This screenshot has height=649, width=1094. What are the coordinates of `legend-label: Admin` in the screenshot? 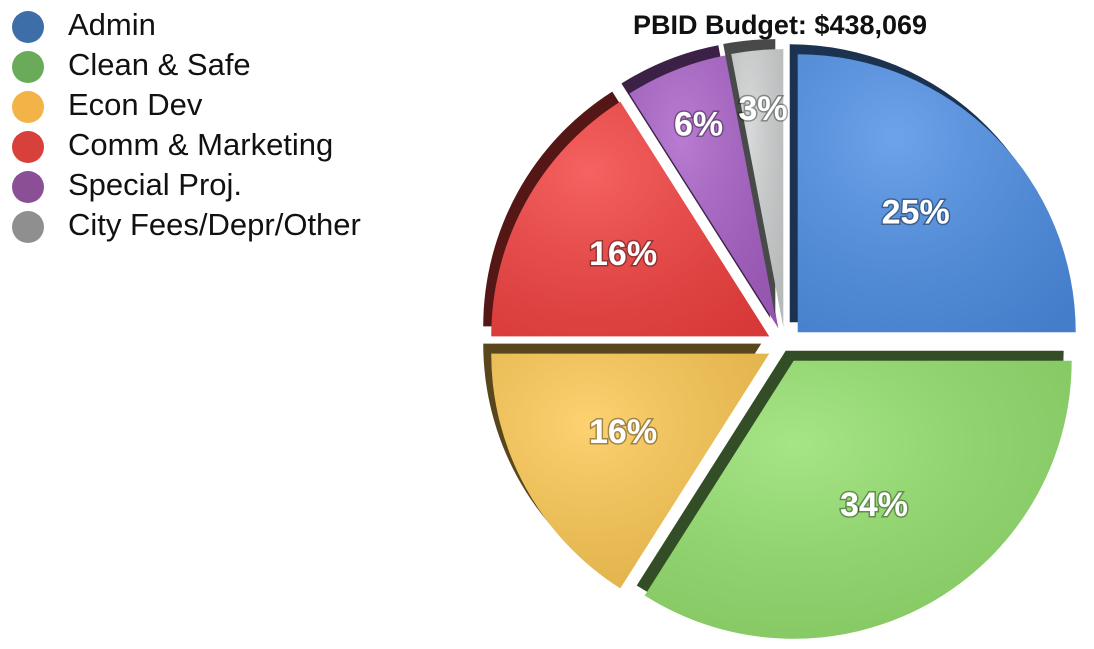 It's located at (112, 24).